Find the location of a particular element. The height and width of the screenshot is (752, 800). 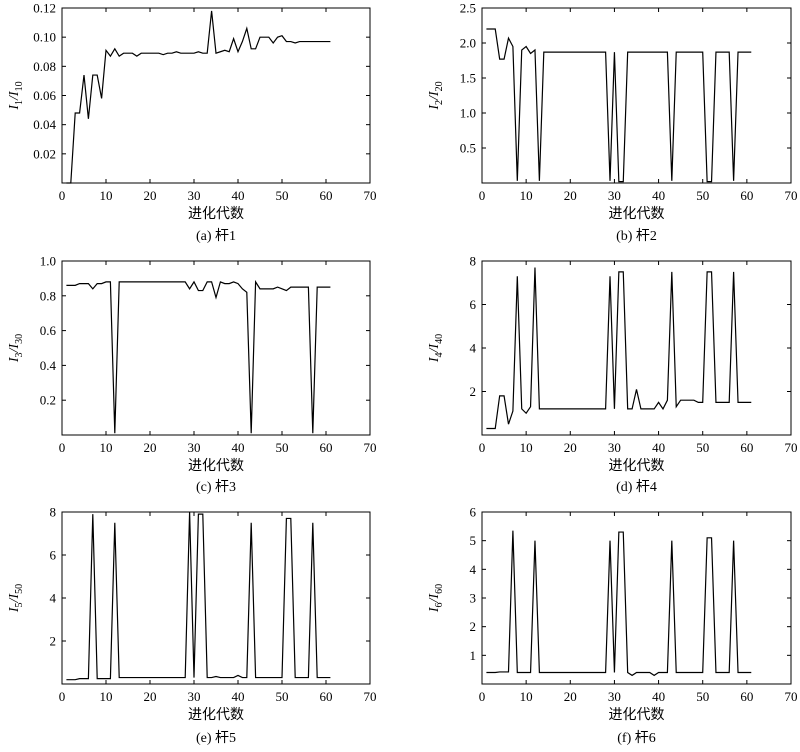

y-axis-label: I1/I10 is located at coordinates (16, 95).